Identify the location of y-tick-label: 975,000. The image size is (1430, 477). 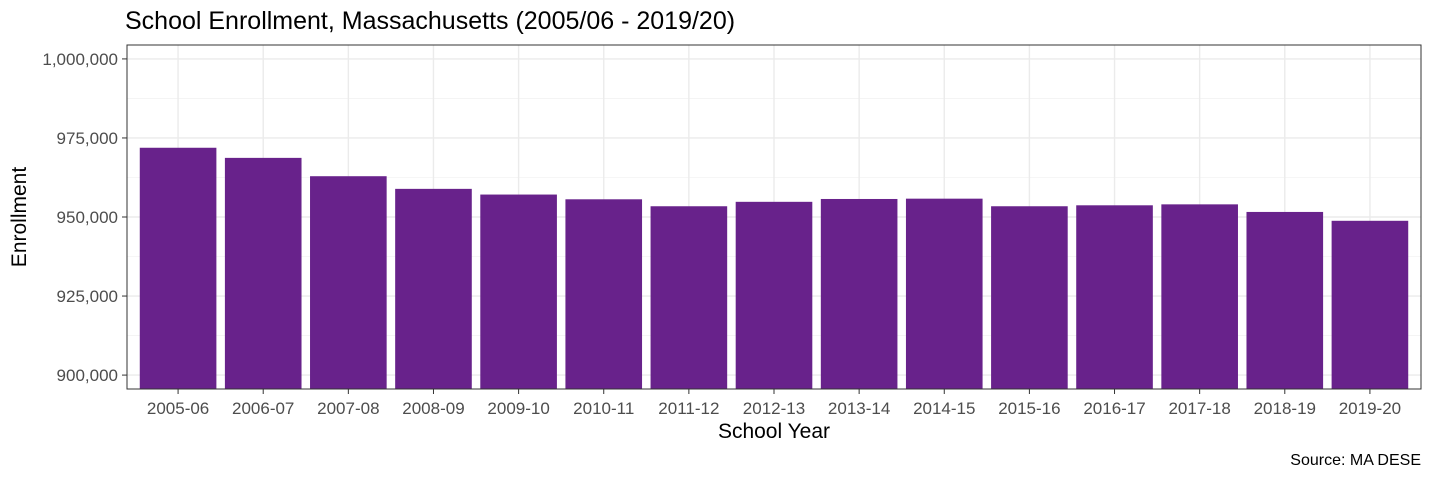
(87, 138).